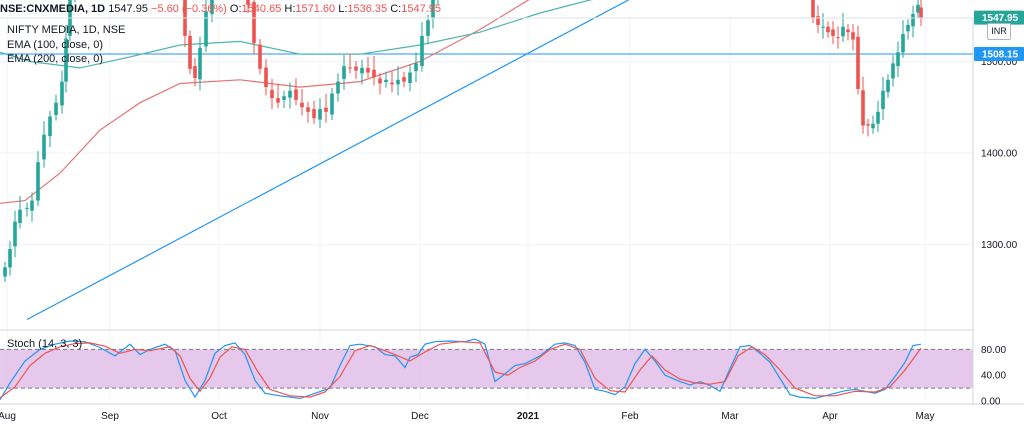 This screenshot has width=1024, height=429. What do you see at coordinates (420, 416) in the screenshot?
I see `time-tick-label: Dec` at bounding box center [420, 416].